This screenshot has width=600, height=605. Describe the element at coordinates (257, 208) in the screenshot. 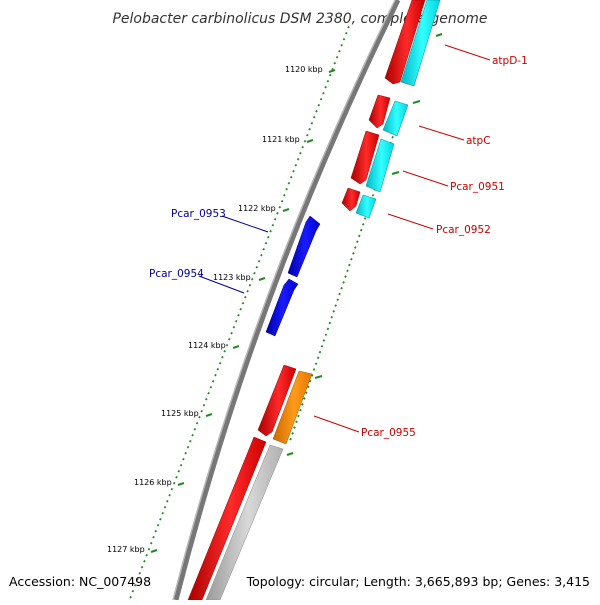

I see `scale-label-1122: 1122 kbp` at that location.